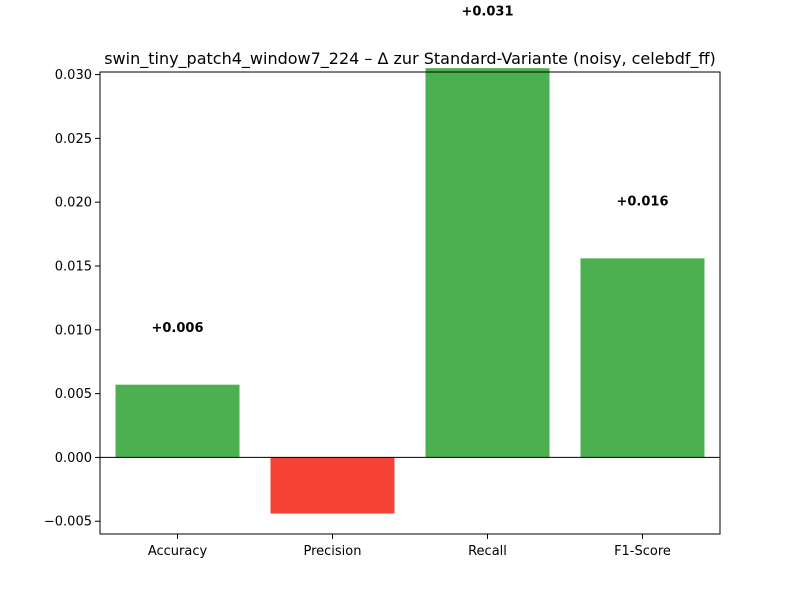 This screenshot has width=800, height=600. Describe the element at coordinates (332, 551) in the screenshot. I see `x-tick-label: Precision` at that location.